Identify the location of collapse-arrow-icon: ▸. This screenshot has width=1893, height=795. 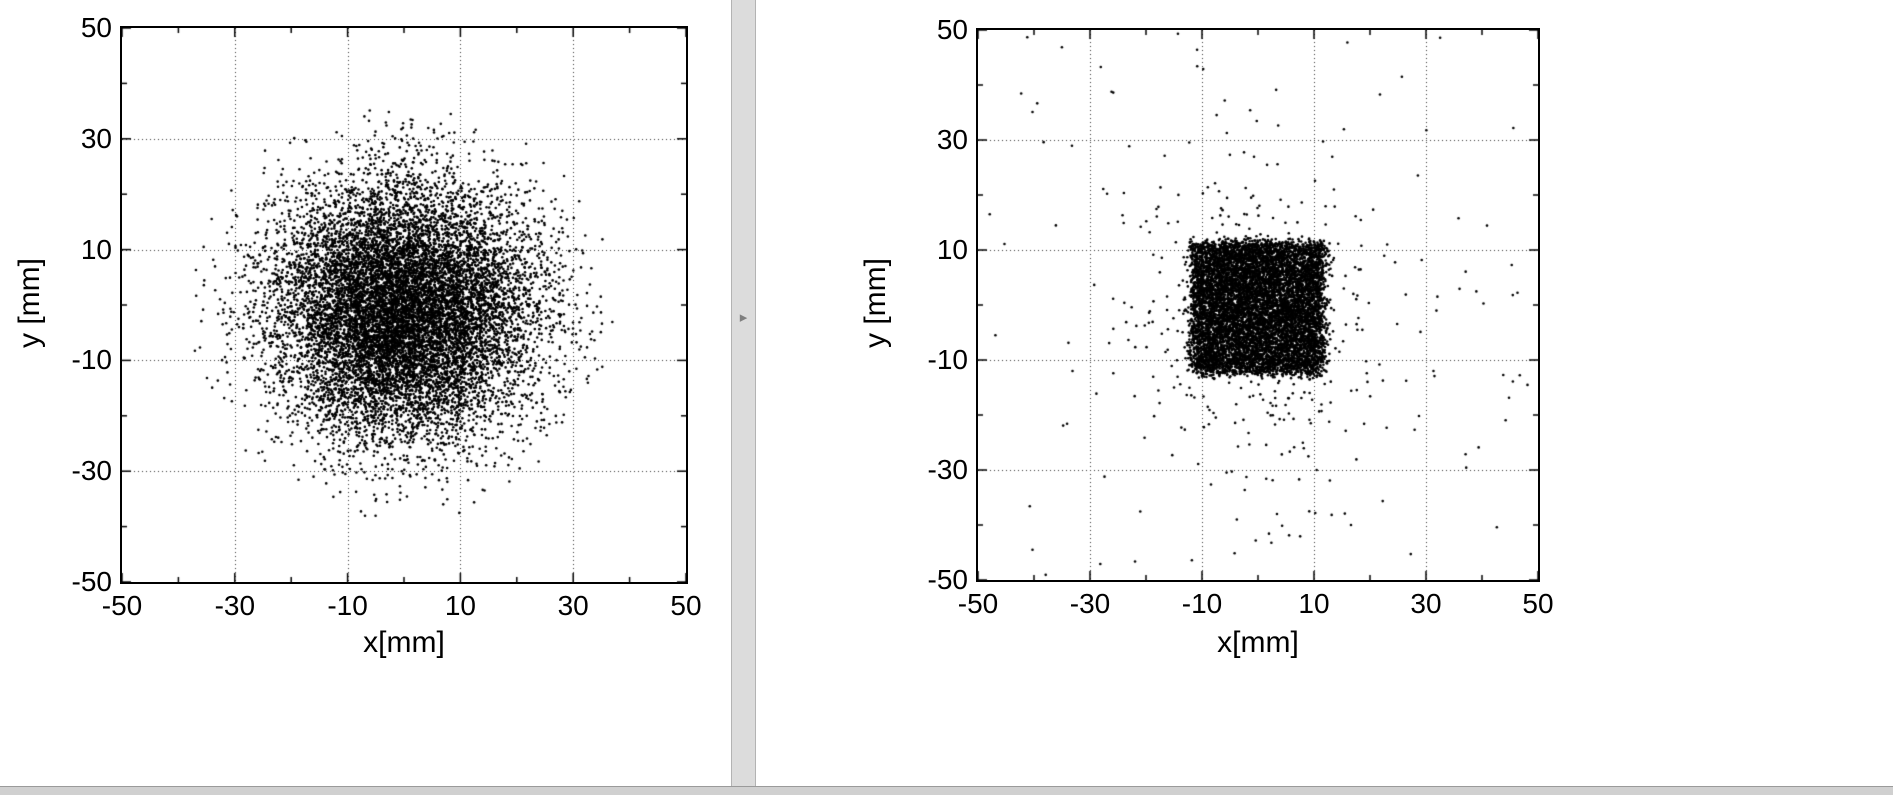
(743, 317).